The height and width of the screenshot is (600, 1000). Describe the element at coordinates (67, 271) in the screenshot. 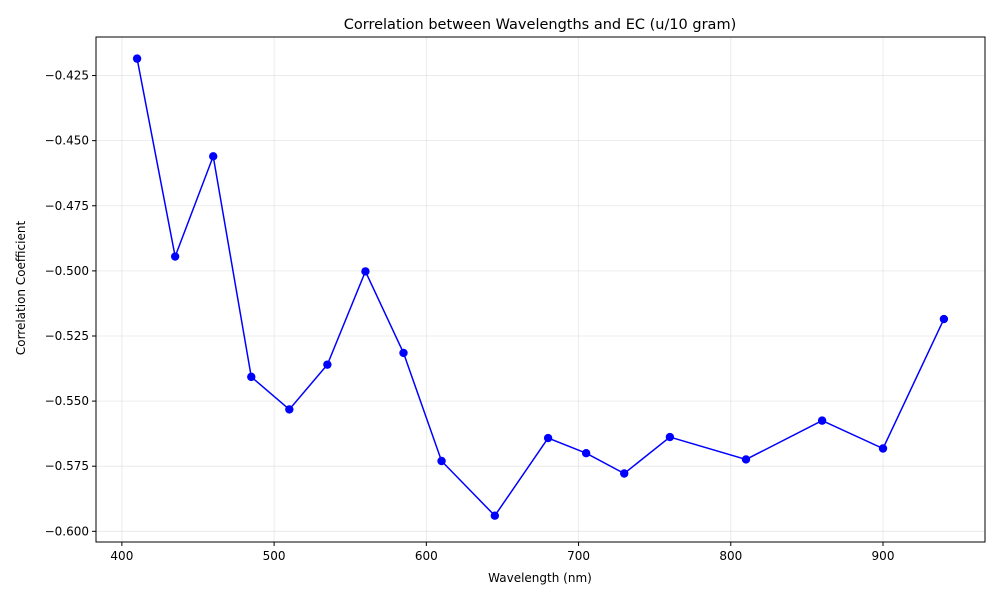

I see `y-tick-label: −0.500` at that location.